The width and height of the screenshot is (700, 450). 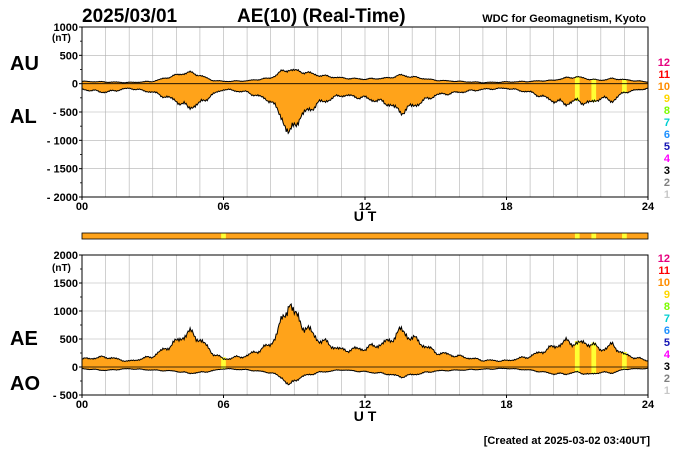 I want to click on lower-y-tick-label: 500, so click(x=69, y=340).